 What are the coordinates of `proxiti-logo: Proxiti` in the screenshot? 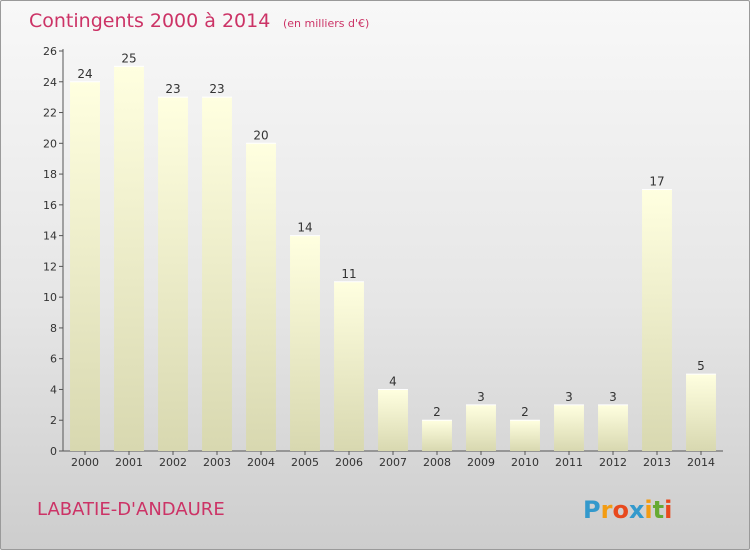 It's located at (627, 510).